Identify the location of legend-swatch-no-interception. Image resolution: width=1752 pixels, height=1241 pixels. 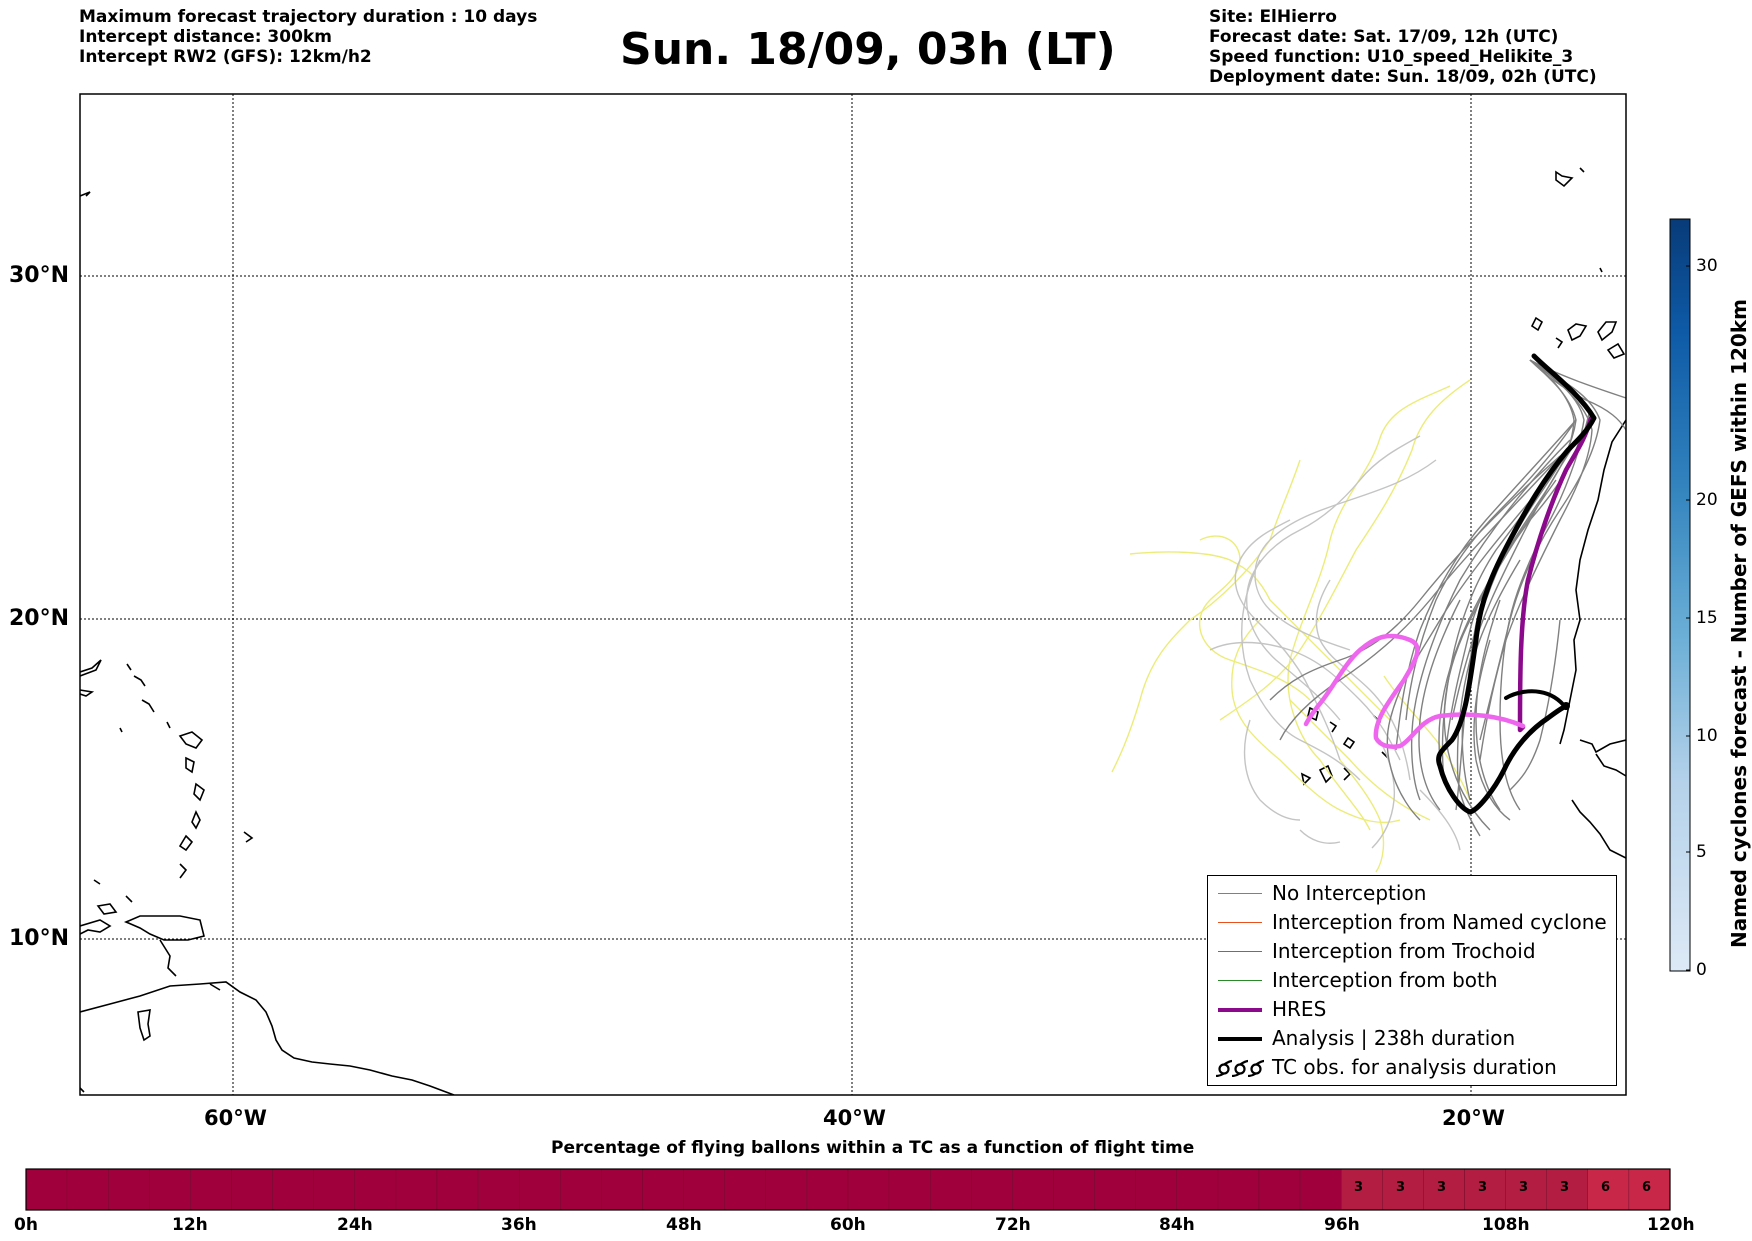
(1240, 893).